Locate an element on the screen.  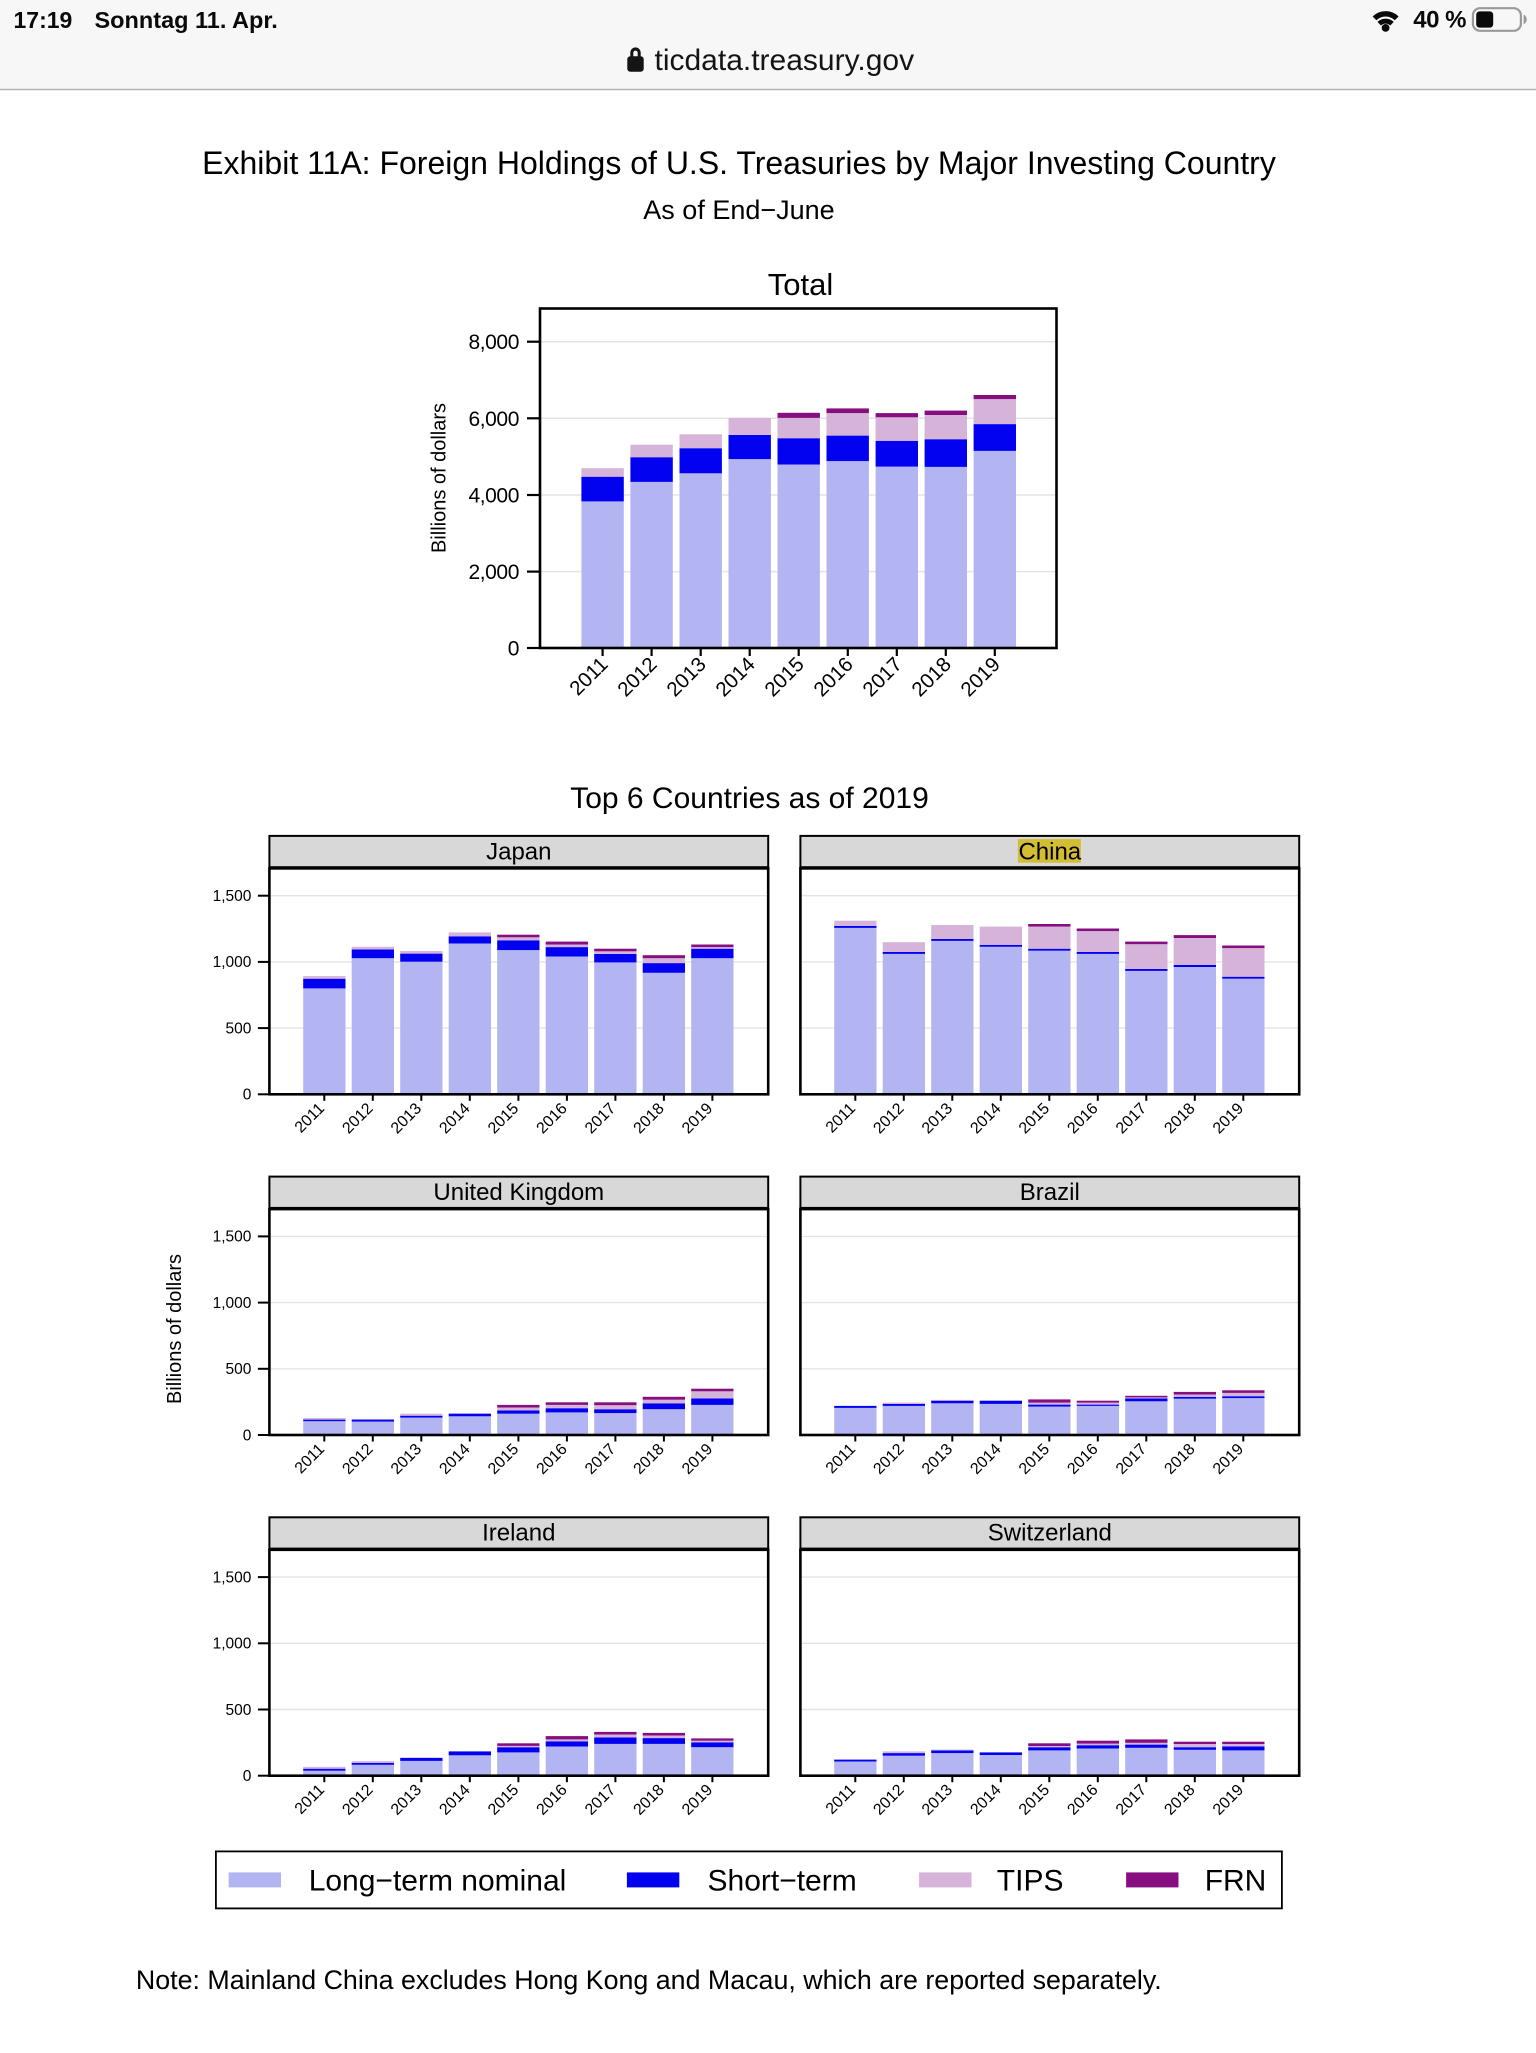
svg-text: China is located at coordinates (1049, 851).